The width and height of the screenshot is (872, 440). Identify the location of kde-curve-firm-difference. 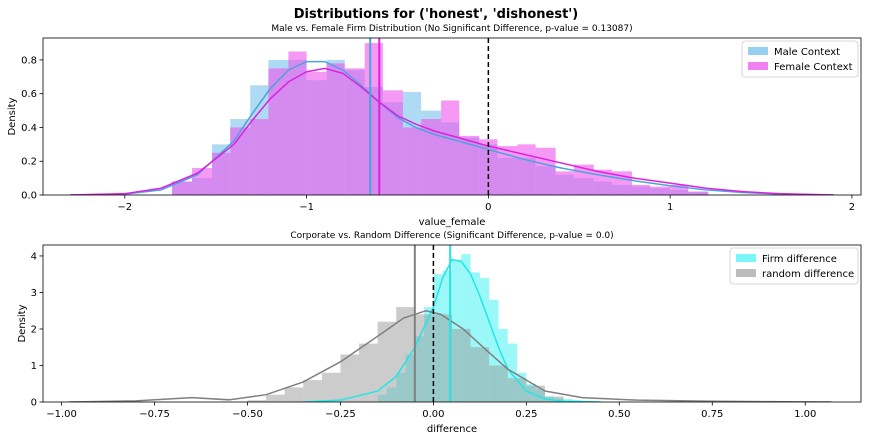
(452, 330).